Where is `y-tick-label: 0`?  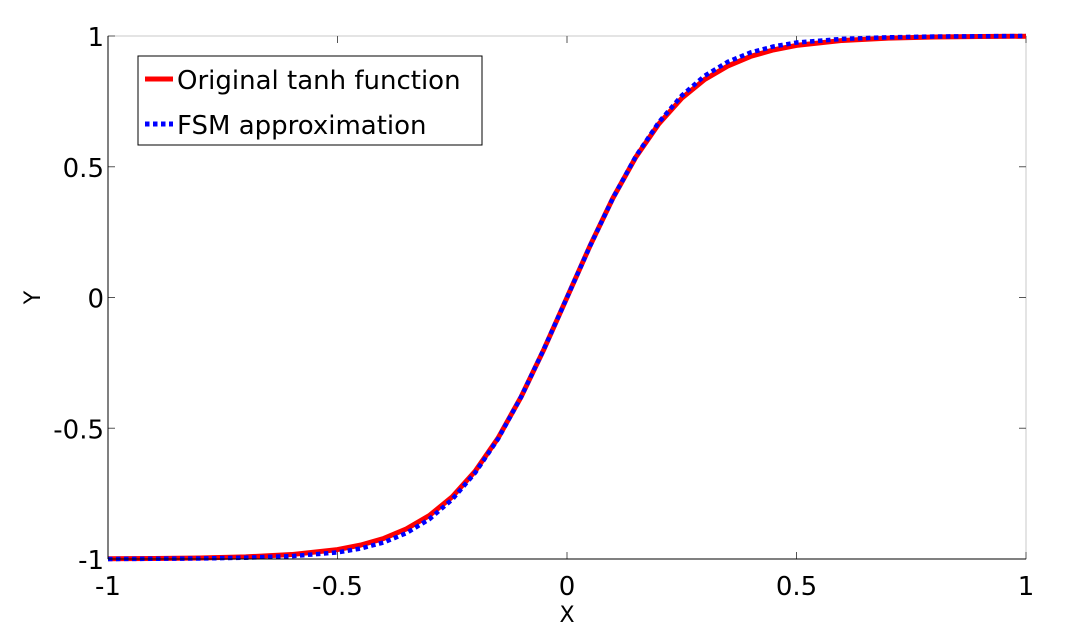
y-tick-label: 0 is located at coordinates (95, 300).